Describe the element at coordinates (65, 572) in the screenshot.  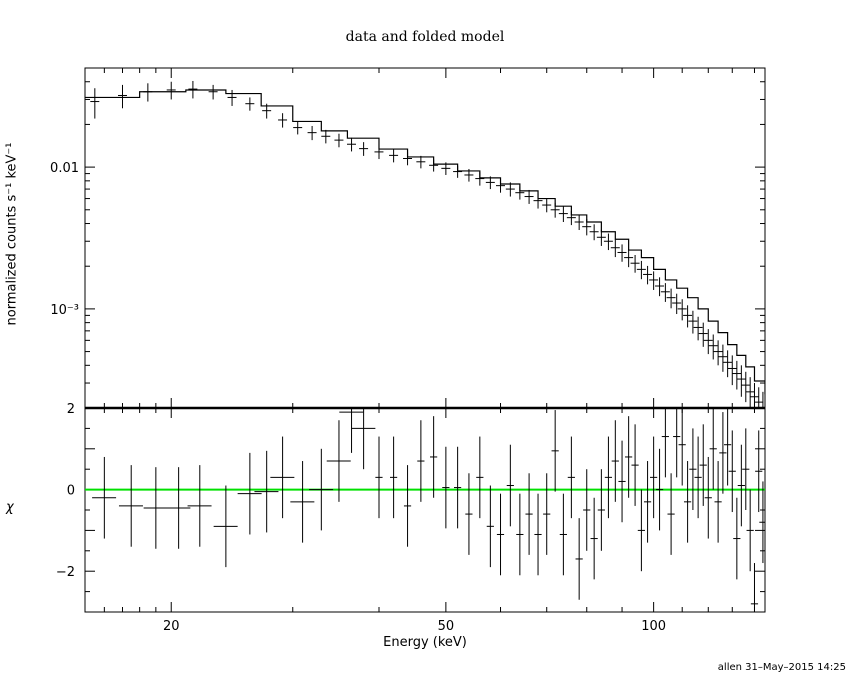
I see `y-tick-label-bottom: −2` at that location.